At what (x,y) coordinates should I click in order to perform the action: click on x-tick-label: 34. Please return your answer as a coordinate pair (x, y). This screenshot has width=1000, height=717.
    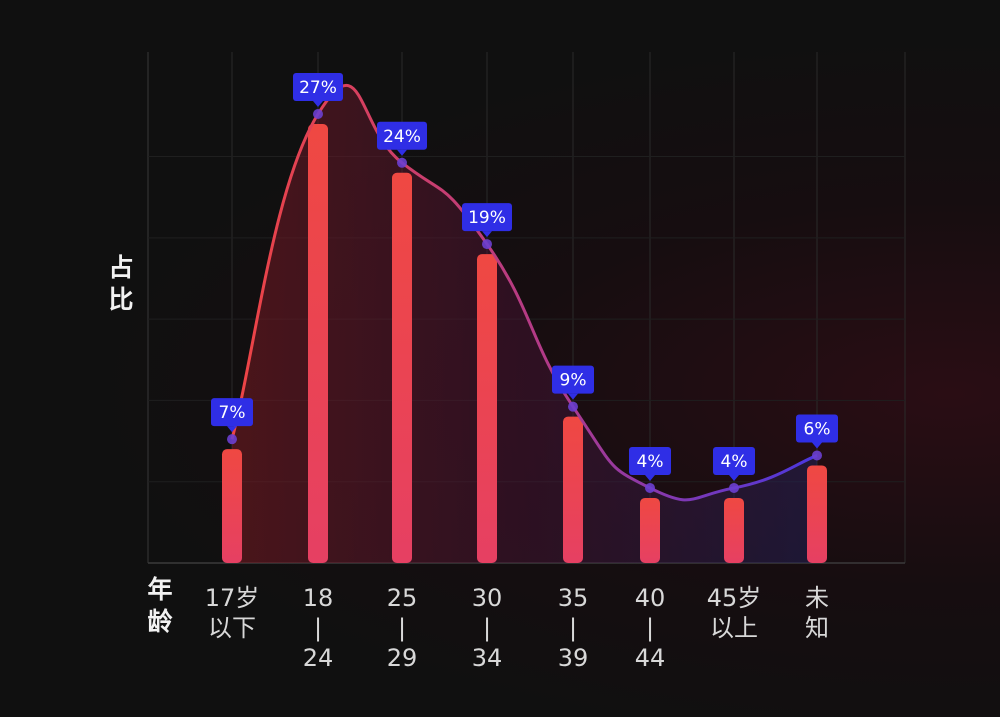
    Looking at the image, I should click on (487, 658).